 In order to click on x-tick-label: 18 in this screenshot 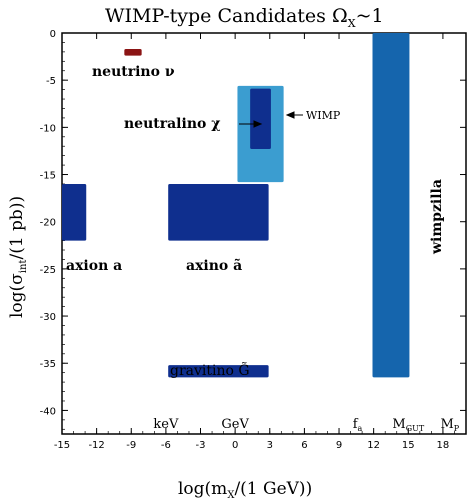, I will do `click(443, 445)`.